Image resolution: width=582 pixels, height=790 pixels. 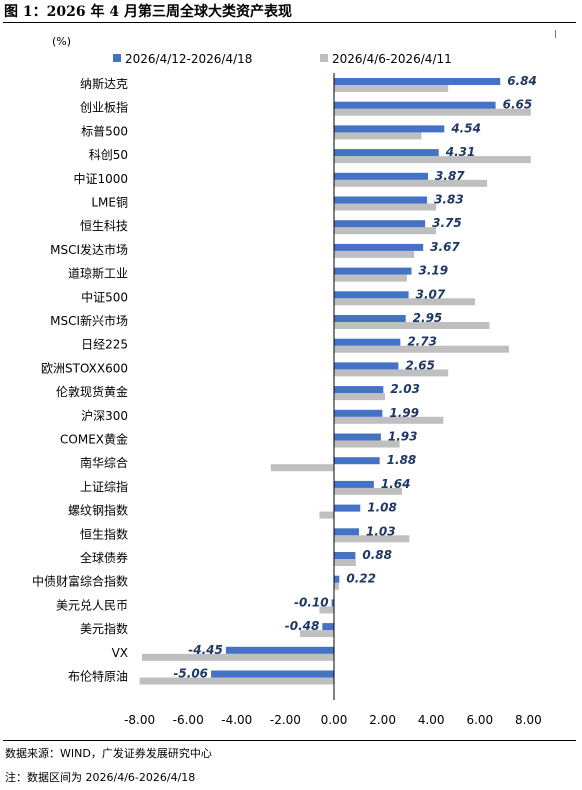 What do you see at coordinates (422, 342) in the screenshot?
I see `data-label: 2.73` at bounding box center [422, 342].